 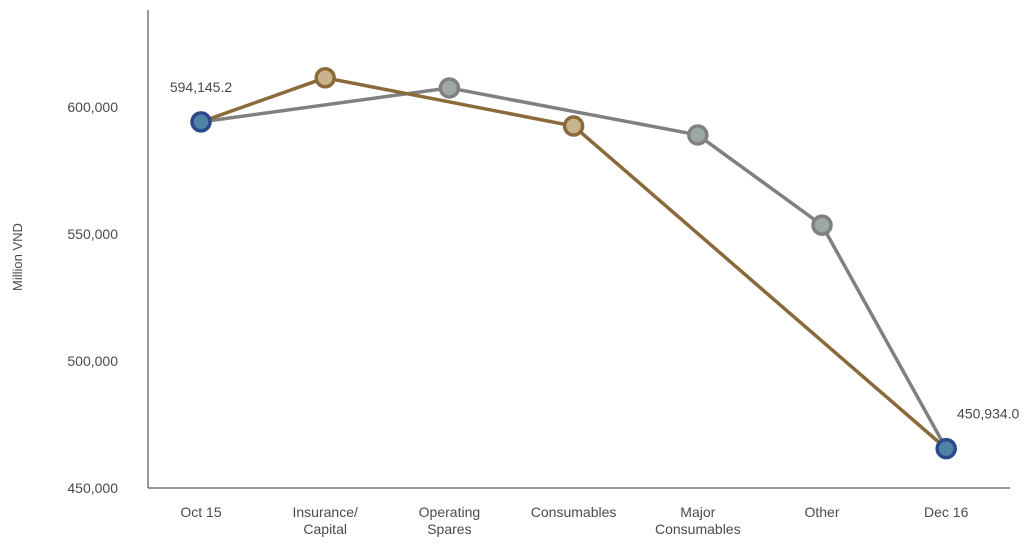 What do you see at coordinates (17, 257) in the screenshot?
I see `y-axis-title: Million VND` at bounding box center [17, 257].